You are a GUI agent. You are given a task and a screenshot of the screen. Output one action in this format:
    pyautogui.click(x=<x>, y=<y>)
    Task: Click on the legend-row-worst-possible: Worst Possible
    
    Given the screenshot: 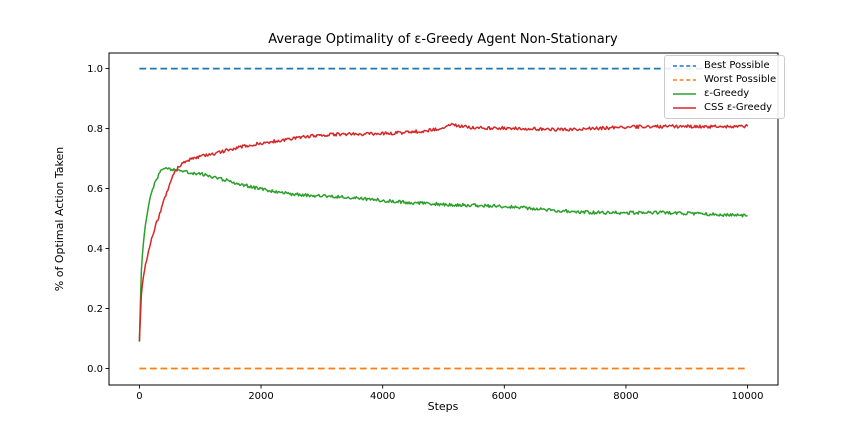 What is the action you would take?
    pyautogui.click(x=724, y=80)
    